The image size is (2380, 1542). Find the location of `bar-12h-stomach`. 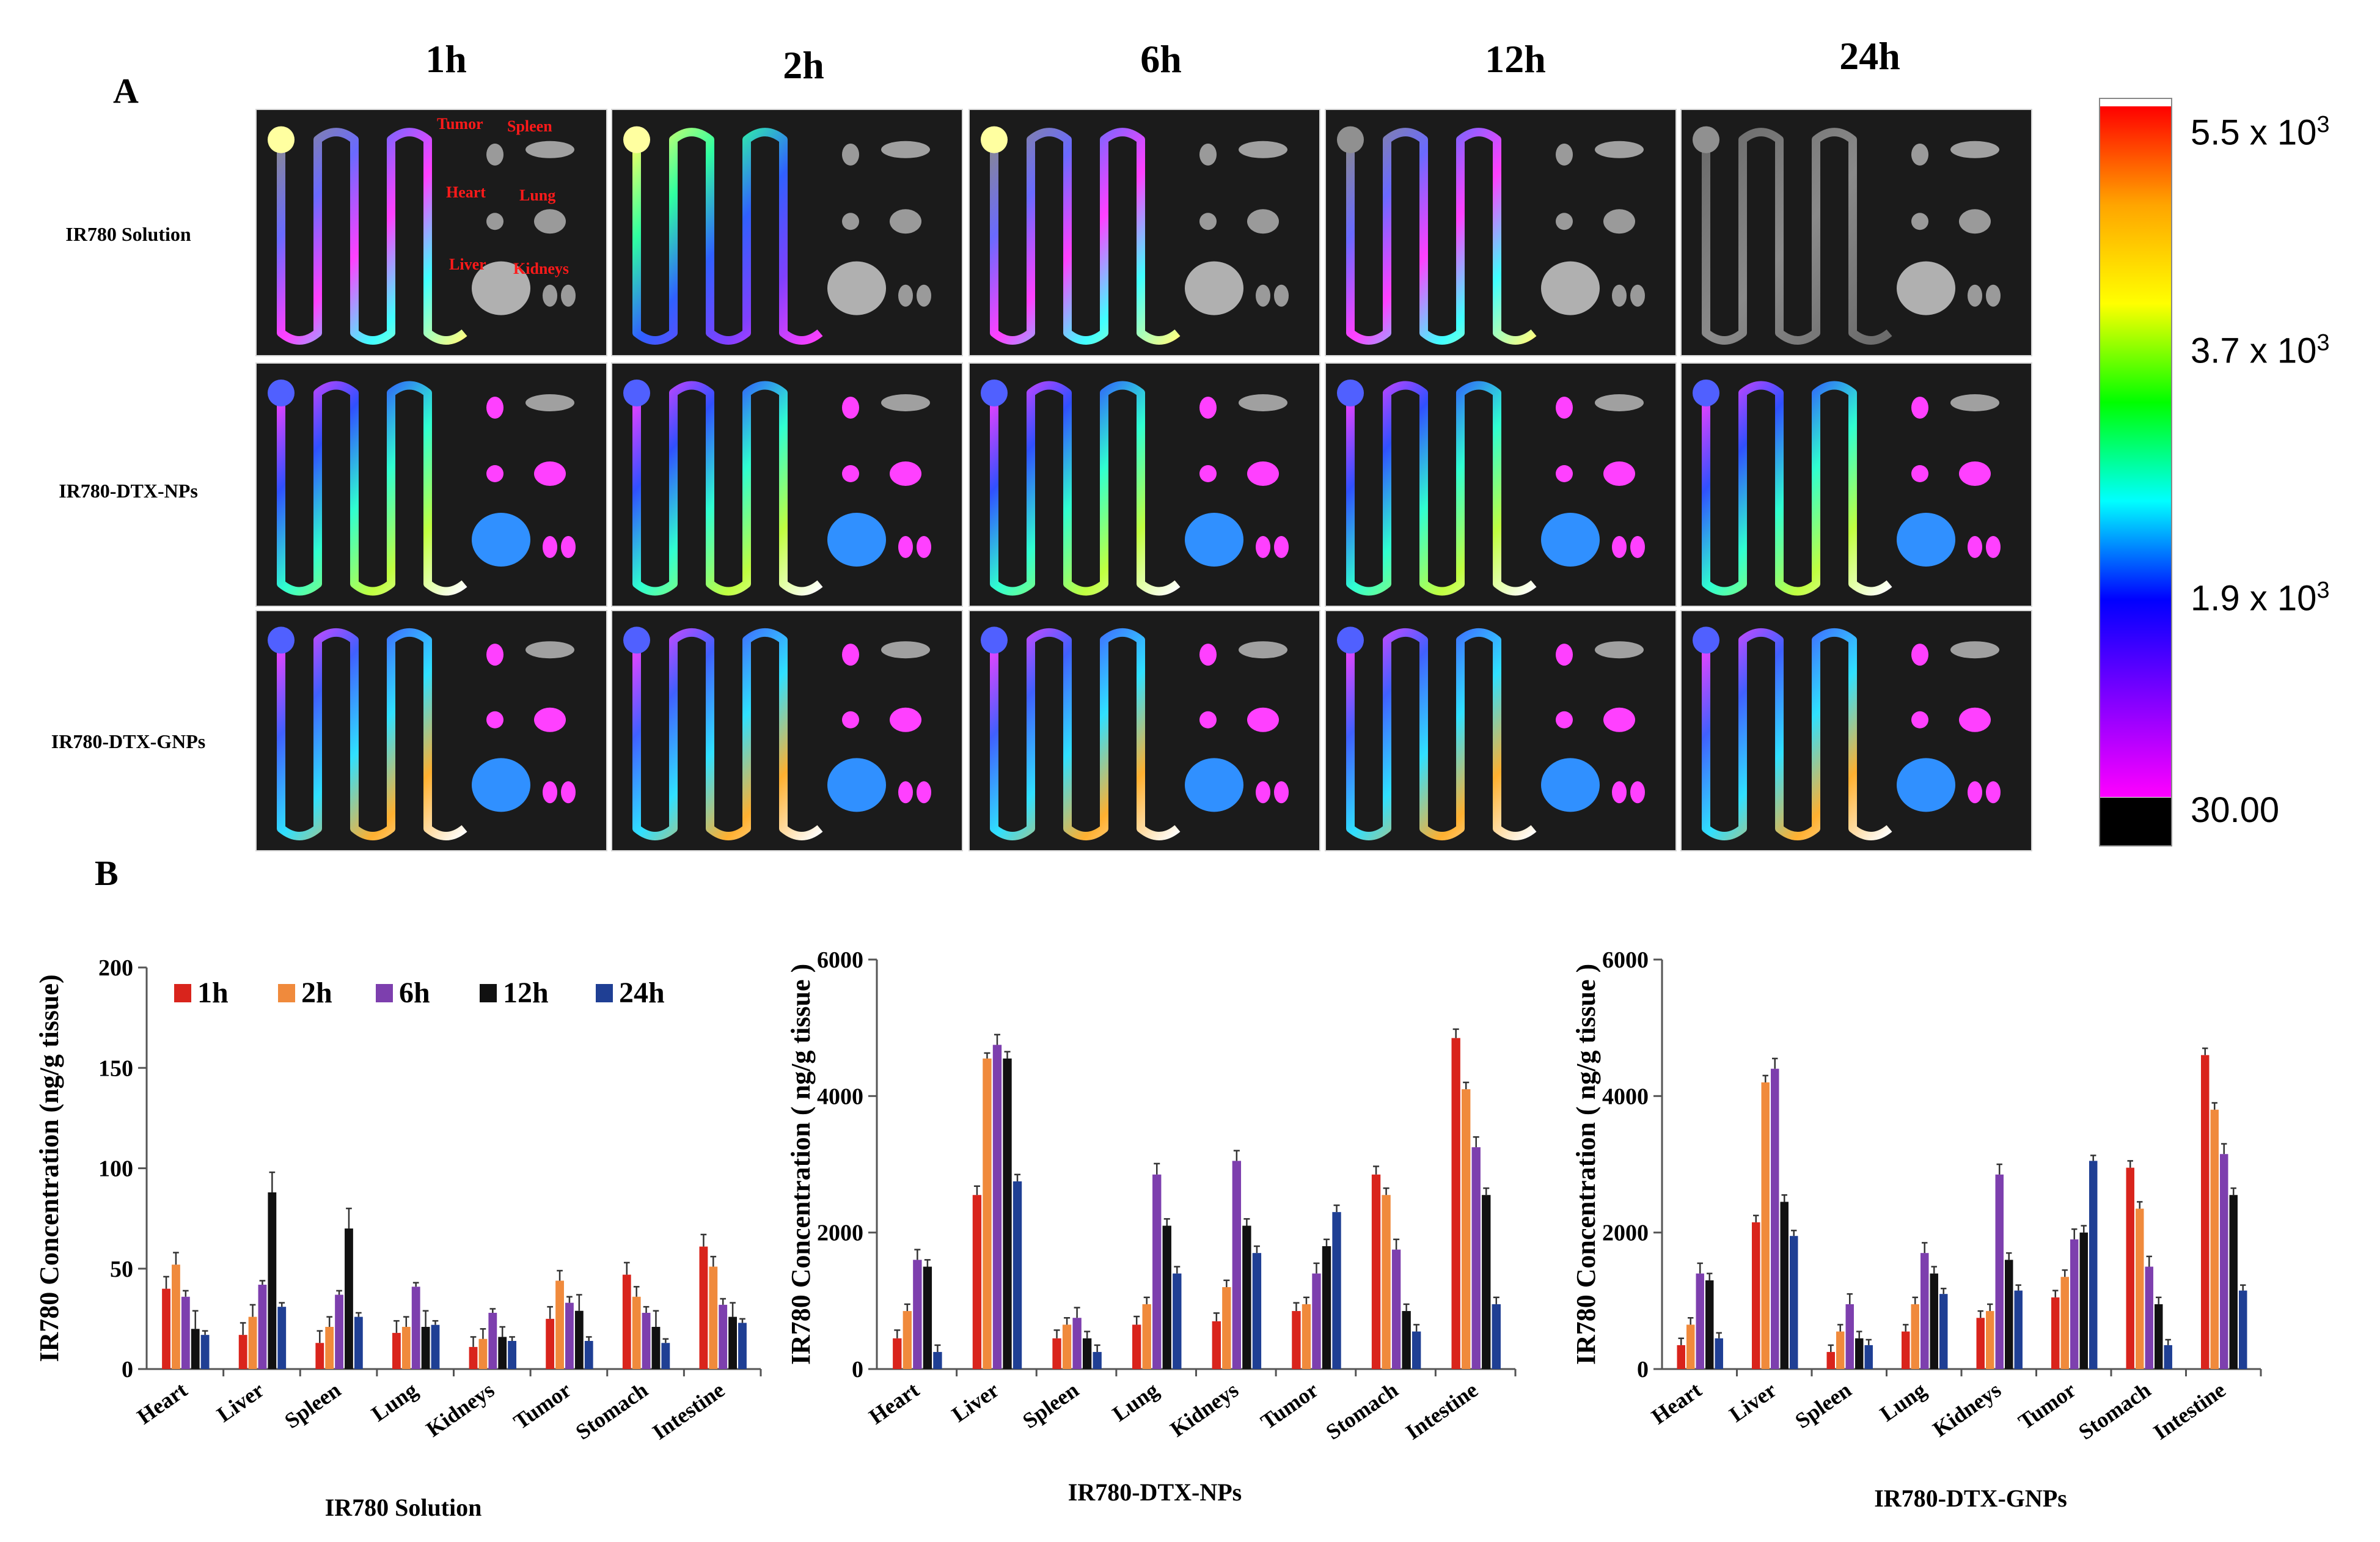

bar-12h-stomach is located at coordinates (2158, 1336).